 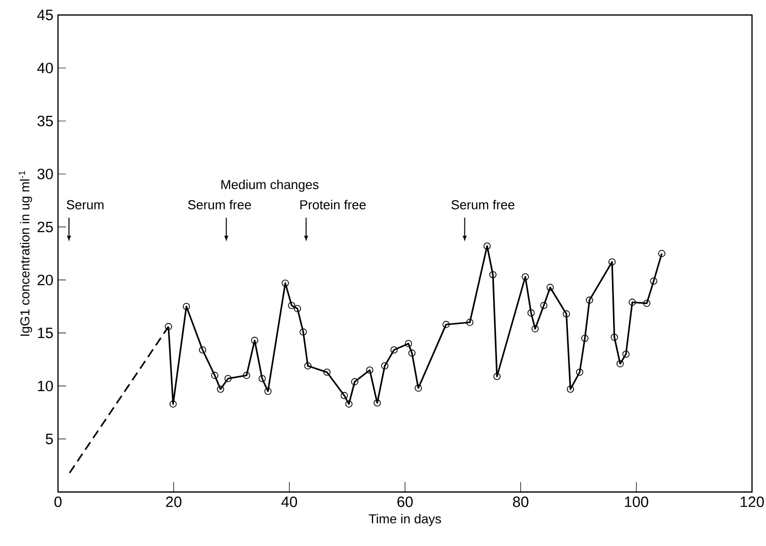 What do you see at coordinates (289, 502) in the screenshot?
I see `x-tick-label: 40` at bounding box center [289, 502].